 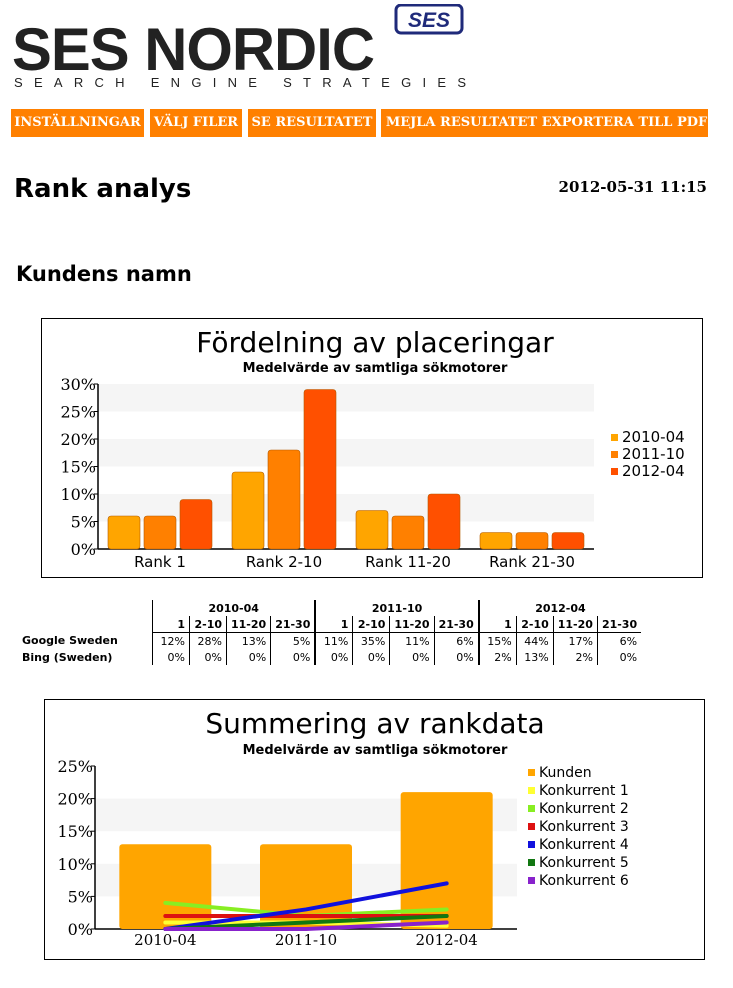 I want to click on table-period-header: 2010-04, so click(x=234, y=608).